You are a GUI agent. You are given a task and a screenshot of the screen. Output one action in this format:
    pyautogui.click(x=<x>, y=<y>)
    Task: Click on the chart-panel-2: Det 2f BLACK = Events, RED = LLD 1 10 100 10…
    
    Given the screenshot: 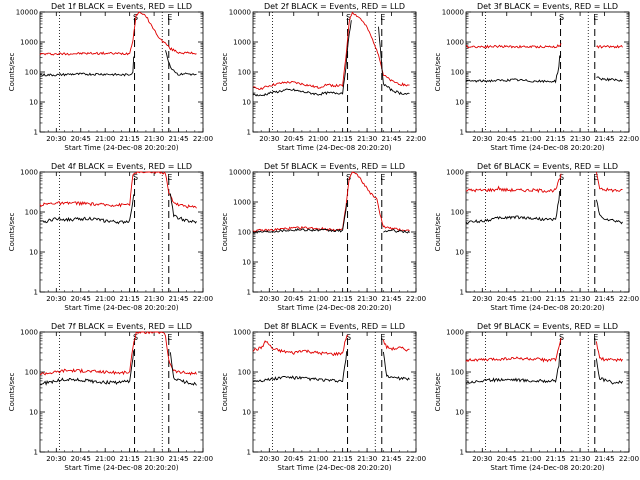 What is the action you would take?
    pyautogui.click(x=323, y=77)
    